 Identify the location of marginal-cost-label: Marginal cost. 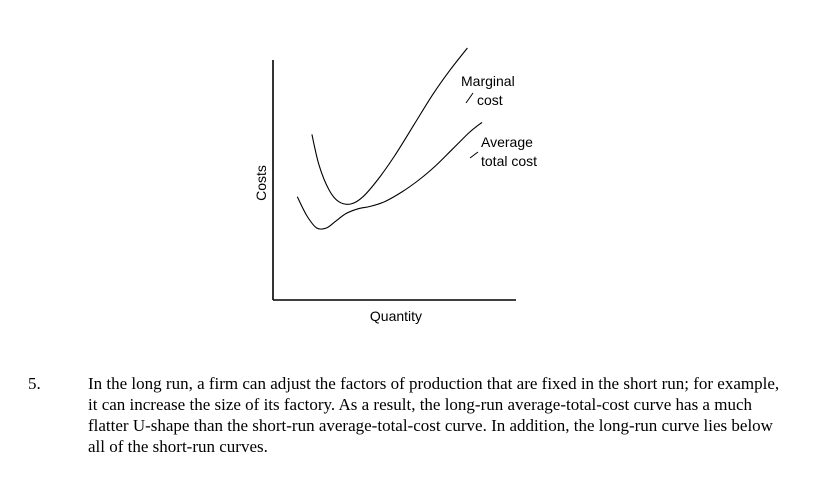
(488, 90).